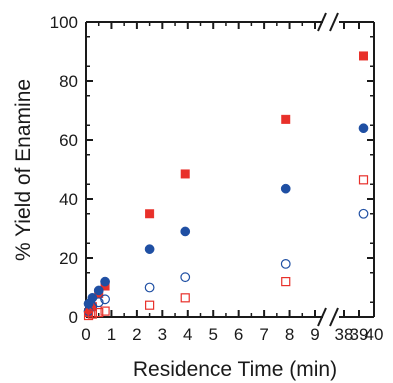  I want to click on x-tick-label: 40, so click(374, 334).